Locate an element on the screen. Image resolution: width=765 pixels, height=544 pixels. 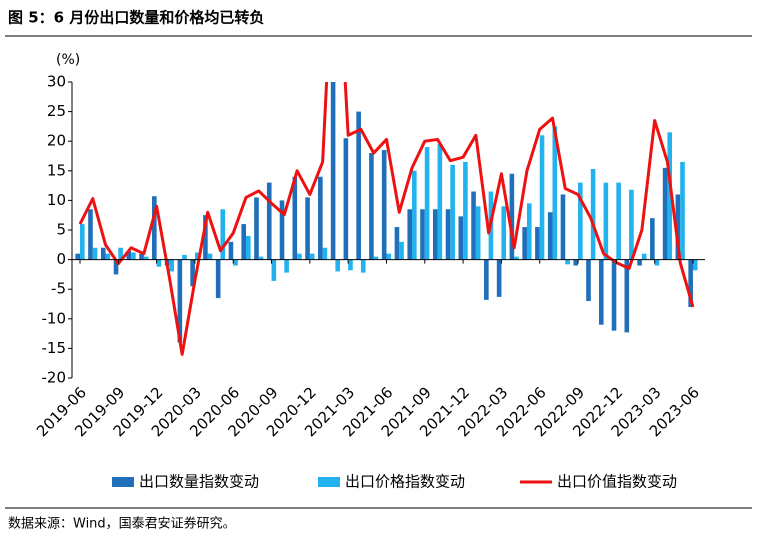
chart-title: 图 5：6 月份出口数量和价格均已转负 is located at coordinates (136, 18).